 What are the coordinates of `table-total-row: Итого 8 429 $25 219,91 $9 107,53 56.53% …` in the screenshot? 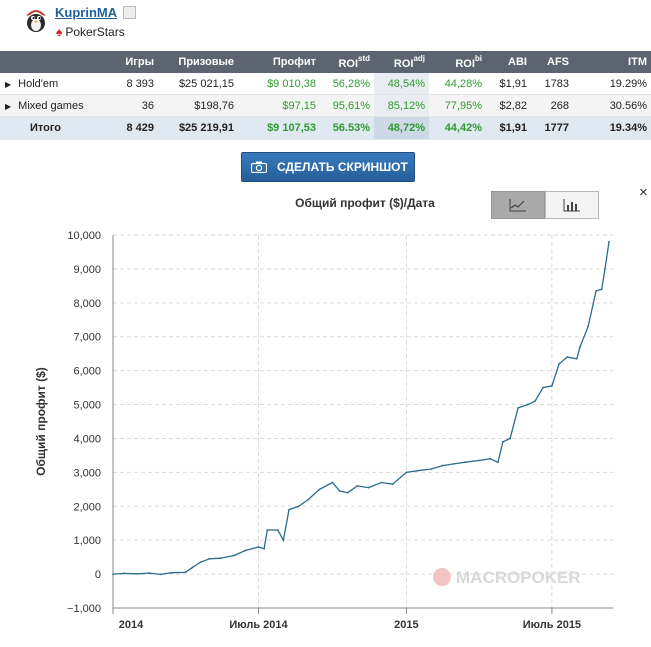 It's located at (325, 128).